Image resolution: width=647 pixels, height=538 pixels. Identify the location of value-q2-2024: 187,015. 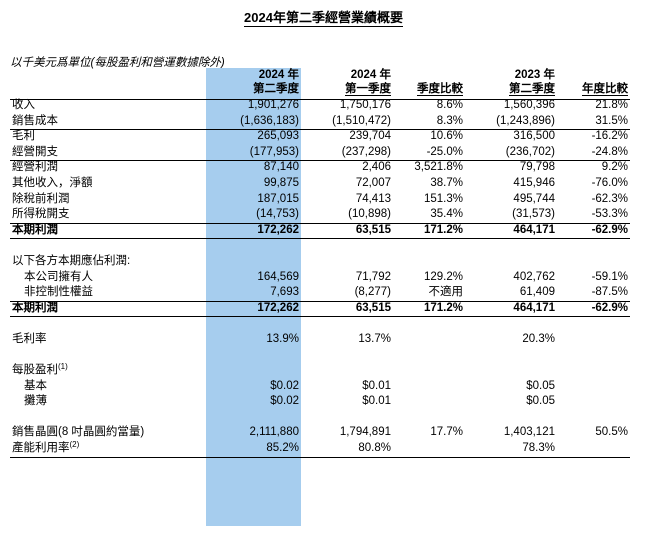
(278, 198).